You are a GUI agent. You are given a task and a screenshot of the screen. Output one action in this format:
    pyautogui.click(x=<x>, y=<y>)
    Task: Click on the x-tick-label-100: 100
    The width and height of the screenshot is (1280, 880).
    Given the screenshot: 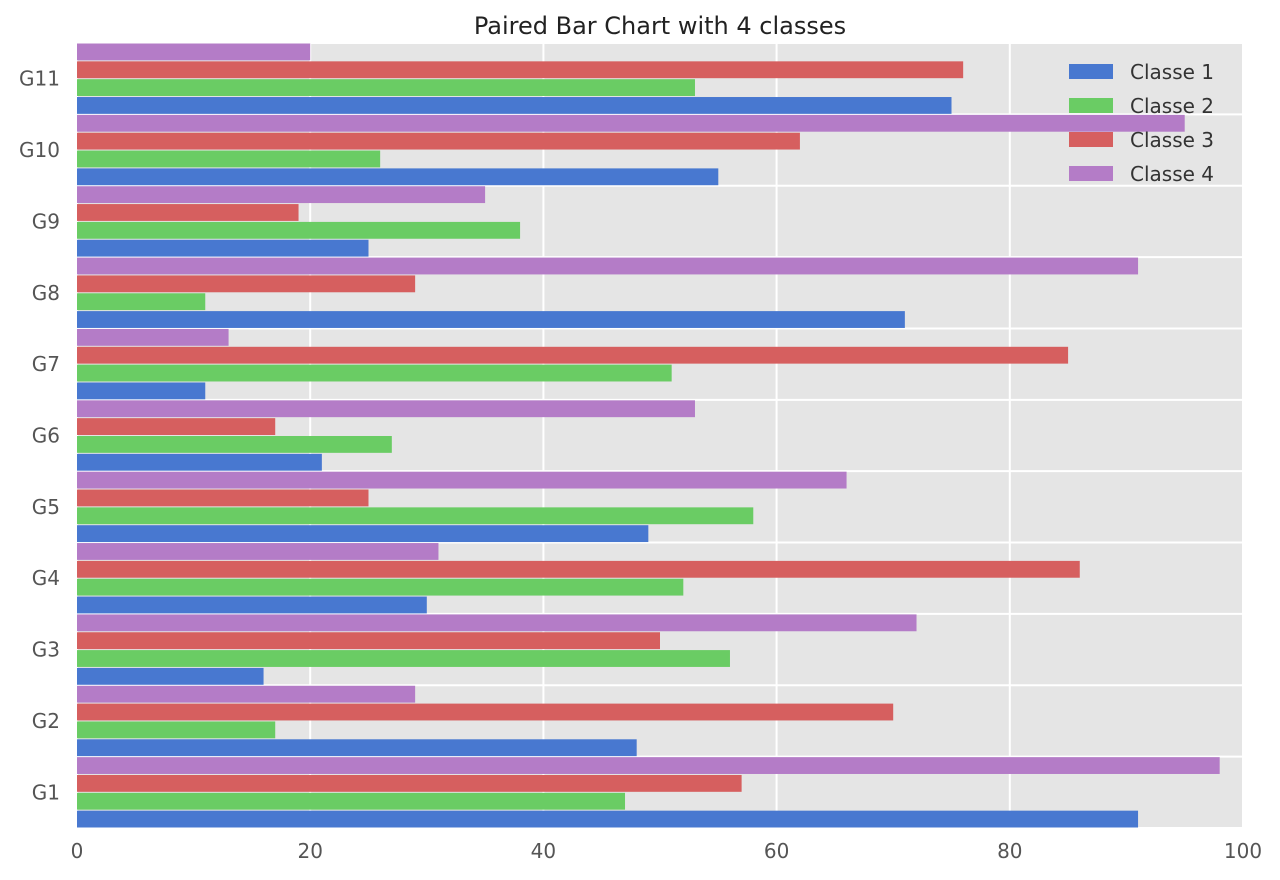 What is the action you would take?
    pyautogui.click(x=1243, y=851)
    